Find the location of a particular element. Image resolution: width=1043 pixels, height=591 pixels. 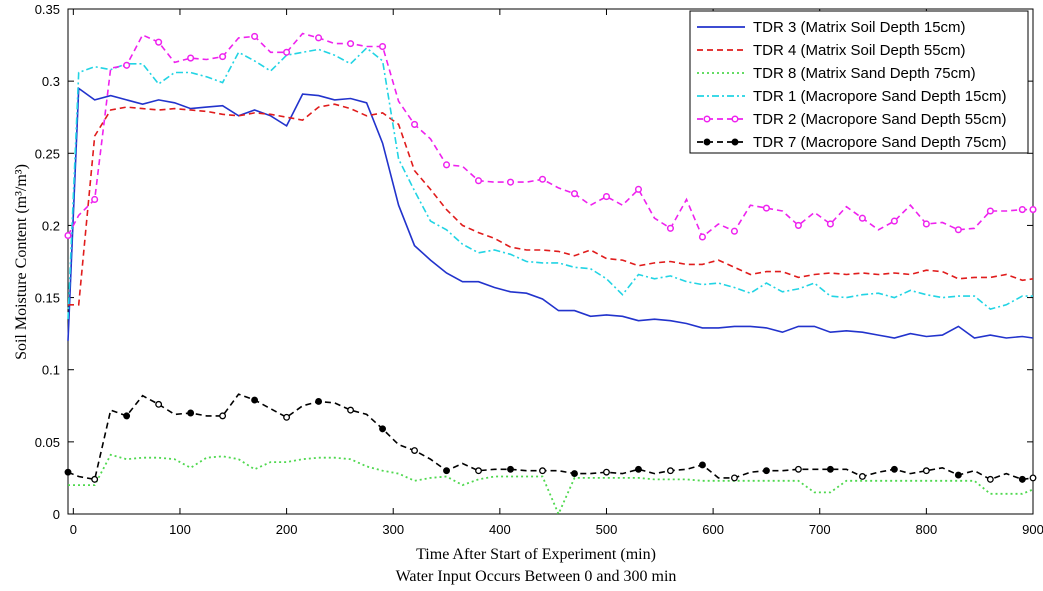

x-tick-label: 0 is located at coordinates (73, 529).